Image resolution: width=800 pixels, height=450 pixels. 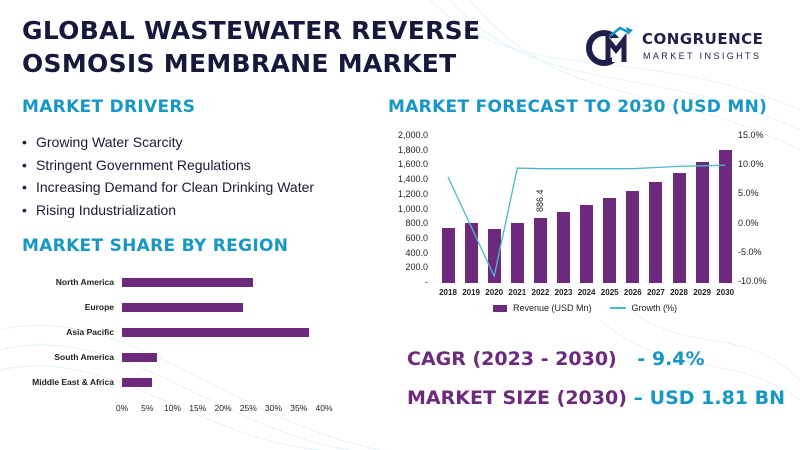 I want to click on legend-label-growth: Growth (%), so click(x=654, y=308).